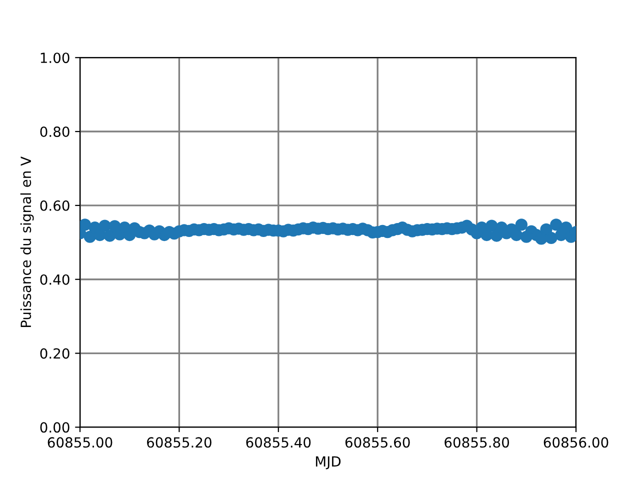 This screenshot has width=640, height=480. Describe the element at coordinates (55, 279) in the screenshot. I see `y-tick-label: 0.40` at that location.